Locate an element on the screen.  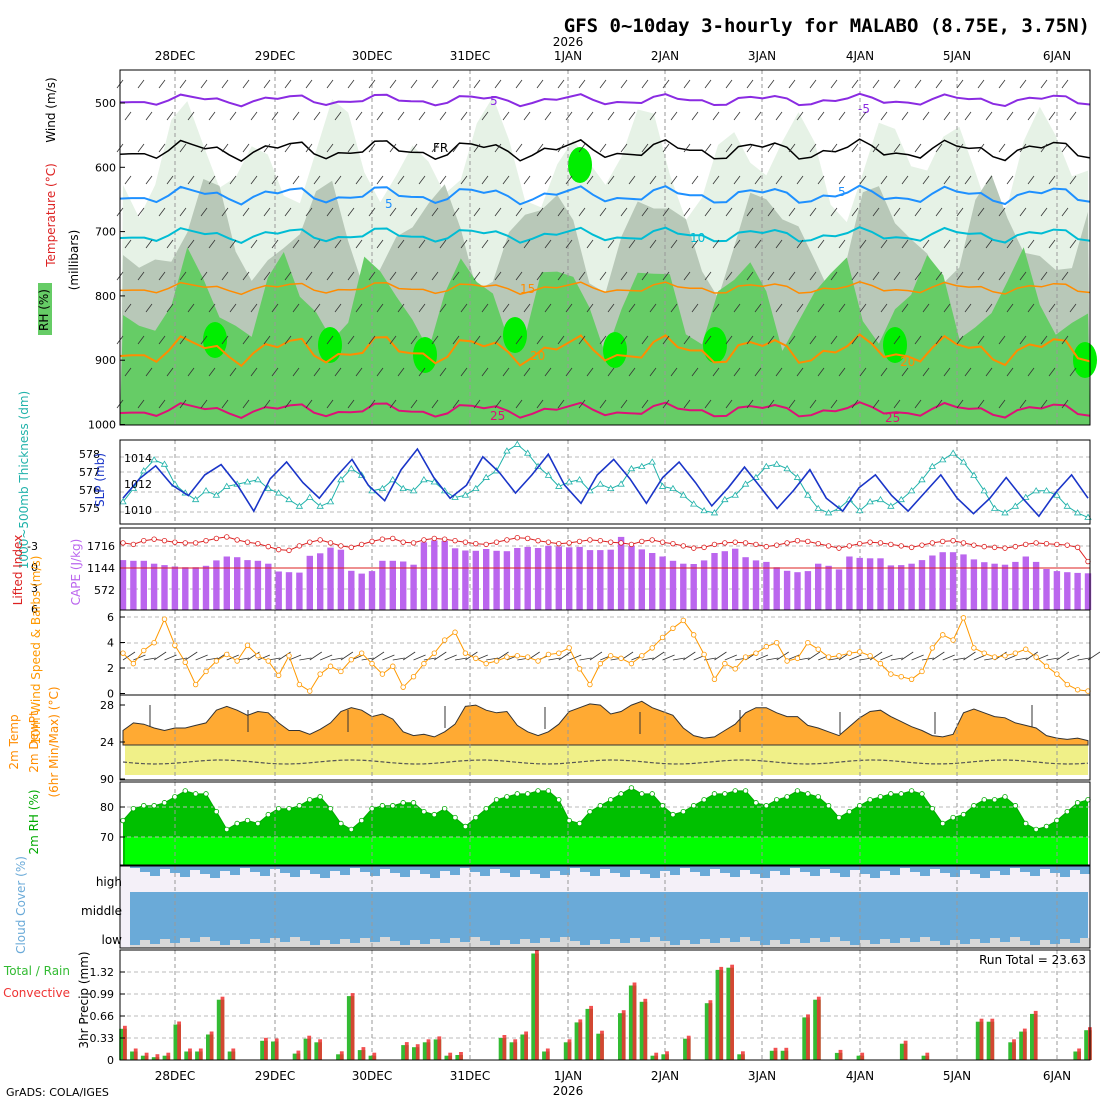
date-label-bottom: 6JAN is located at coordinates (1057, 1076).